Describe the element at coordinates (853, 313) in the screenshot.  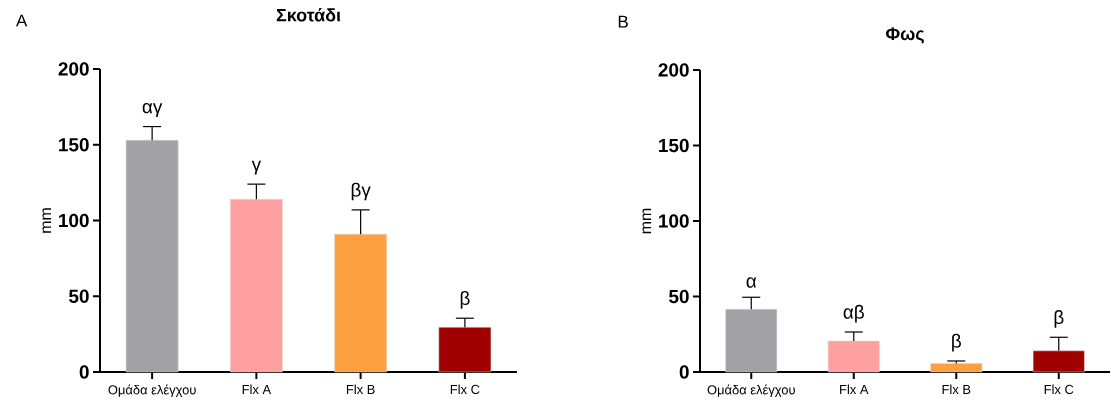
I see `annotation: αβ` at that location.